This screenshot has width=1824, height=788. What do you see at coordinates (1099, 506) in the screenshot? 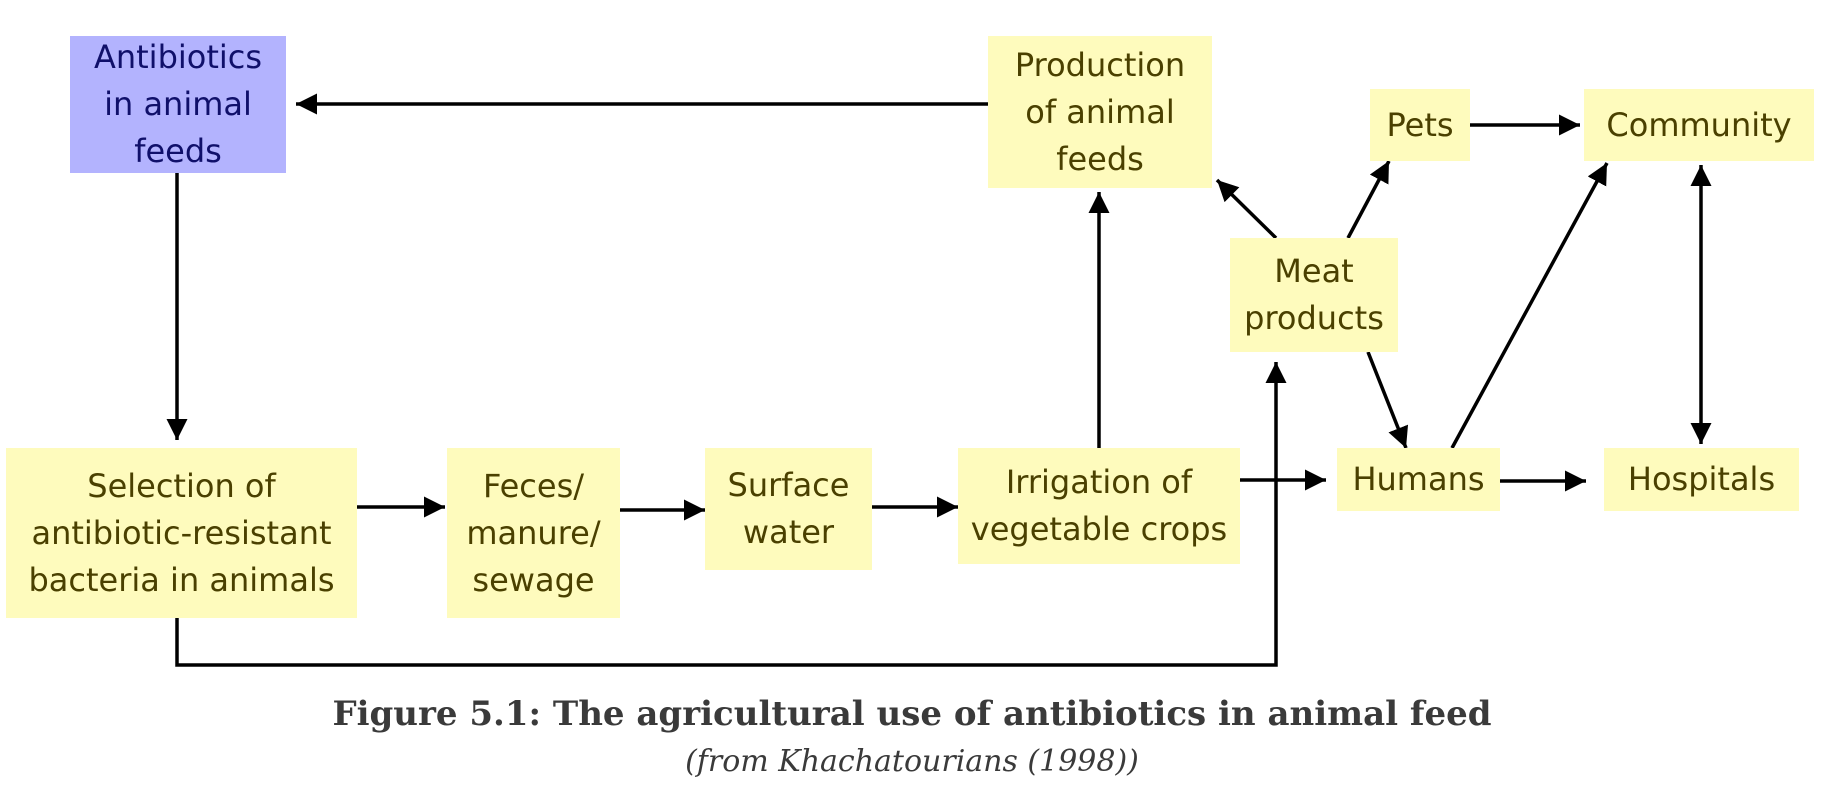
I see `node-irrigation-of-vegetable-crops: Irrigation of vegetable crops` at bounding box center [1099, 506].